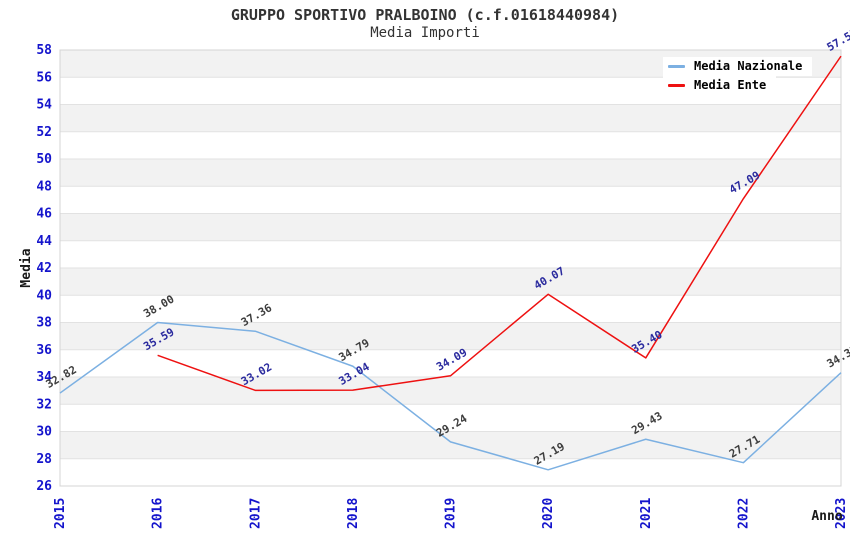 This screenshot has width=850, height=550. I want to click on data-point-label: 57.55, so click(837, 40).